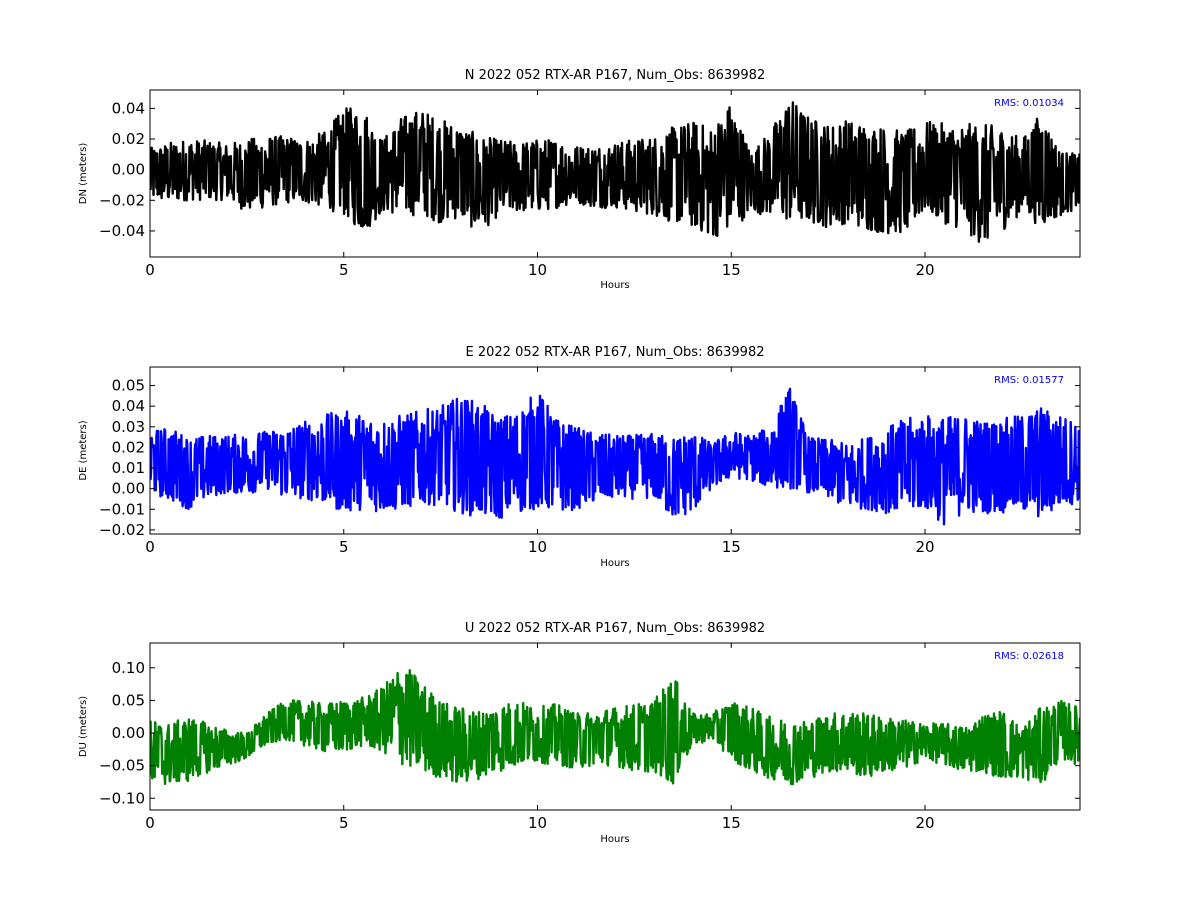  What do you see at coordinates (615, 75) in the screenshot?
I see `chart-title: N 2022 052 RTX-AR P167, Num_Obs: 8639982` at bounding box center [615, 75].